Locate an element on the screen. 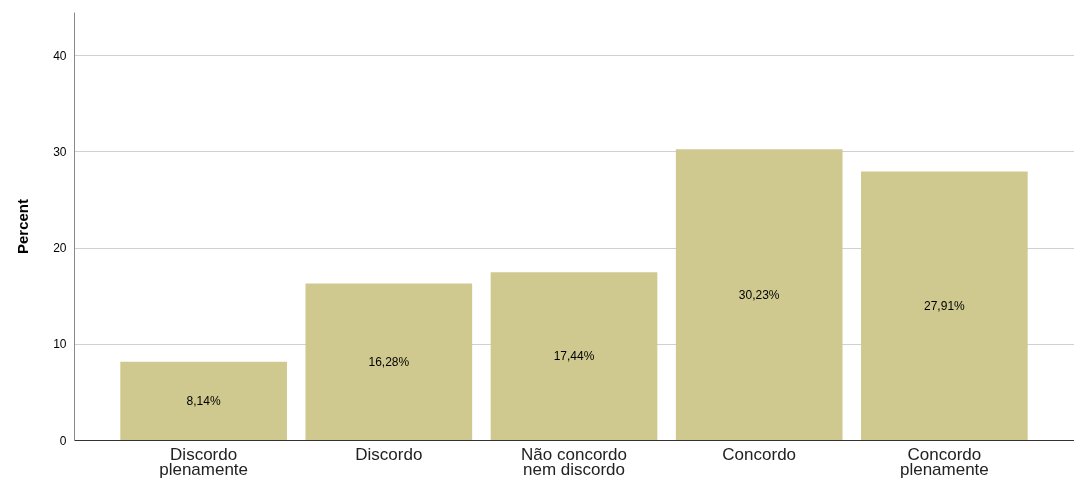 This screenshot has width=1074, height=481. y-tick-label: 30 is located at coordinates (60, 151).